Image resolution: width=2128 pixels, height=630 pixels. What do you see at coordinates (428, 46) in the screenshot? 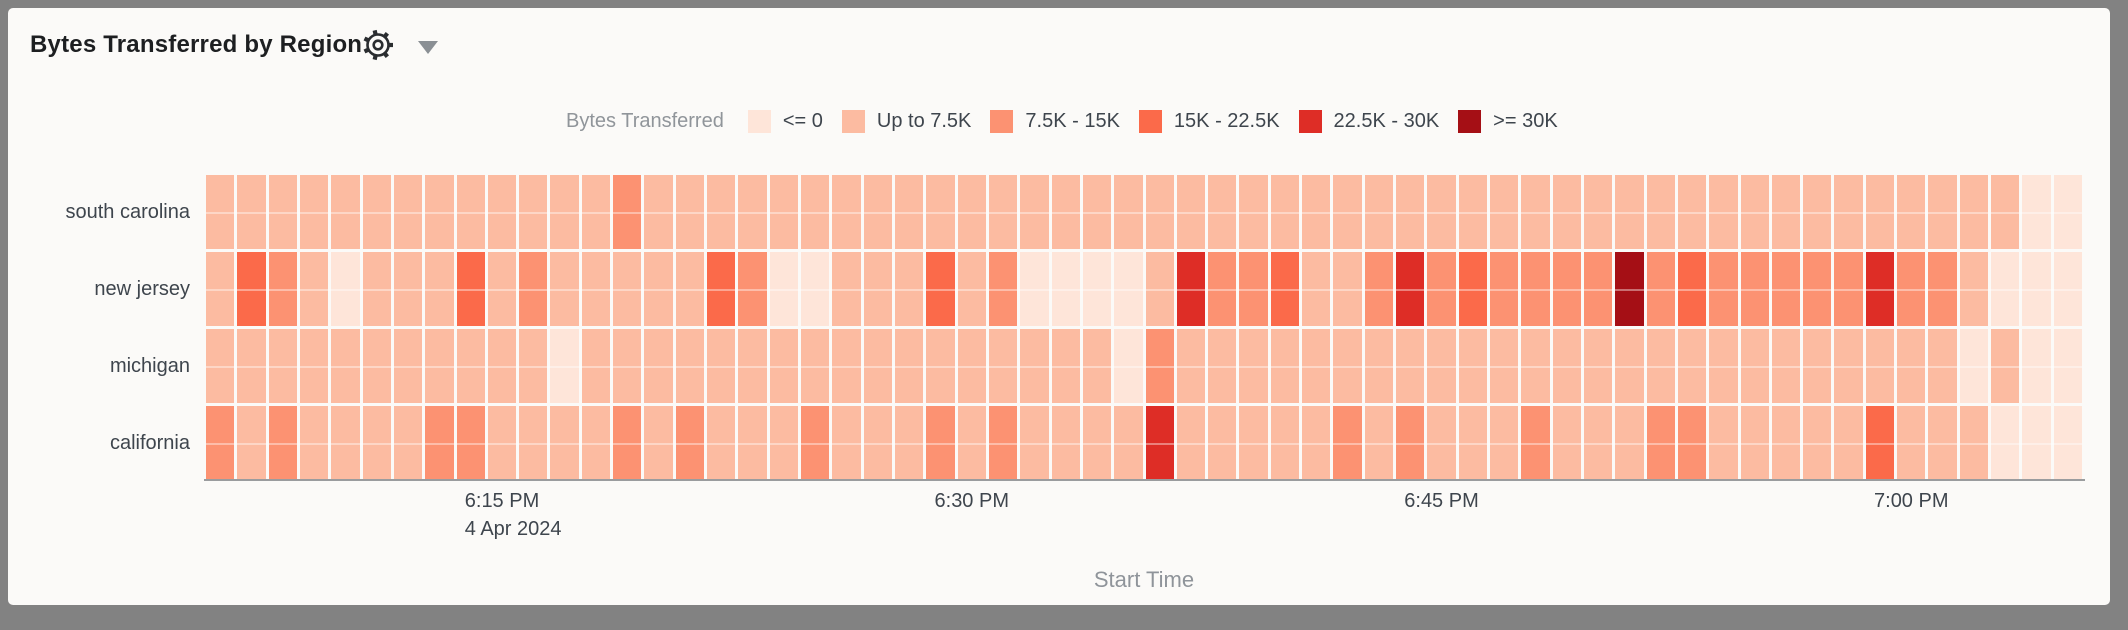
I see `panel-menu-button` at bounding box center [428, 46].